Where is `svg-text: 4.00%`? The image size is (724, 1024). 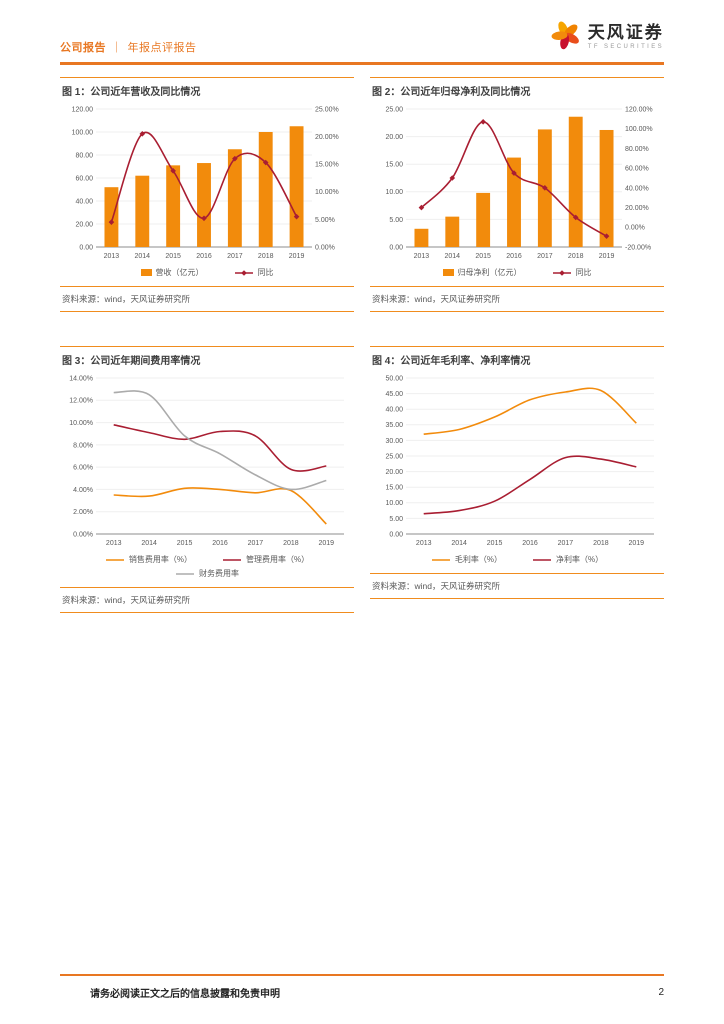
svg-text: 4.00% is located at coordinates (83, 490).